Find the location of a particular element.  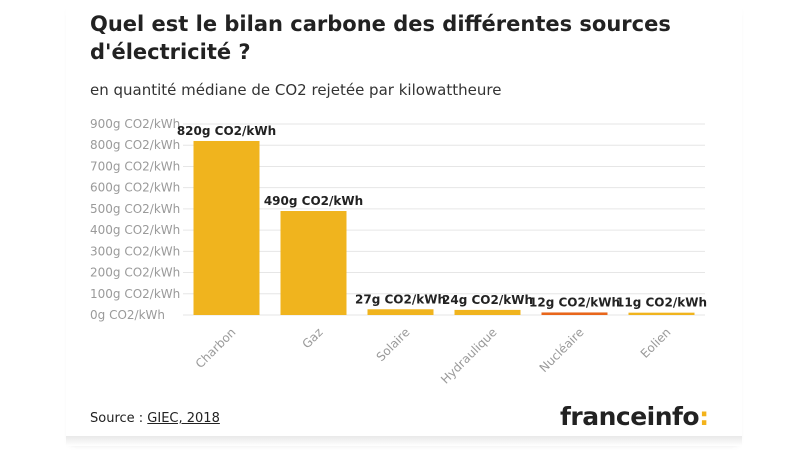

data-label: 27g CO2/kWh is located at coordinates (400, 299).